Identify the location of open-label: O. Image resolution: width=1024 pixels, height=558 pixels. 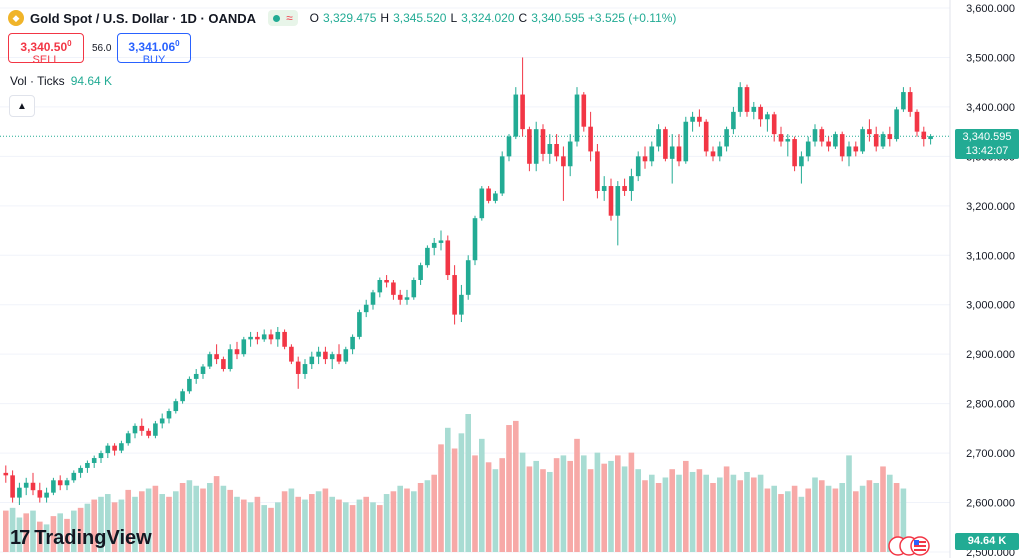
(314, 18).